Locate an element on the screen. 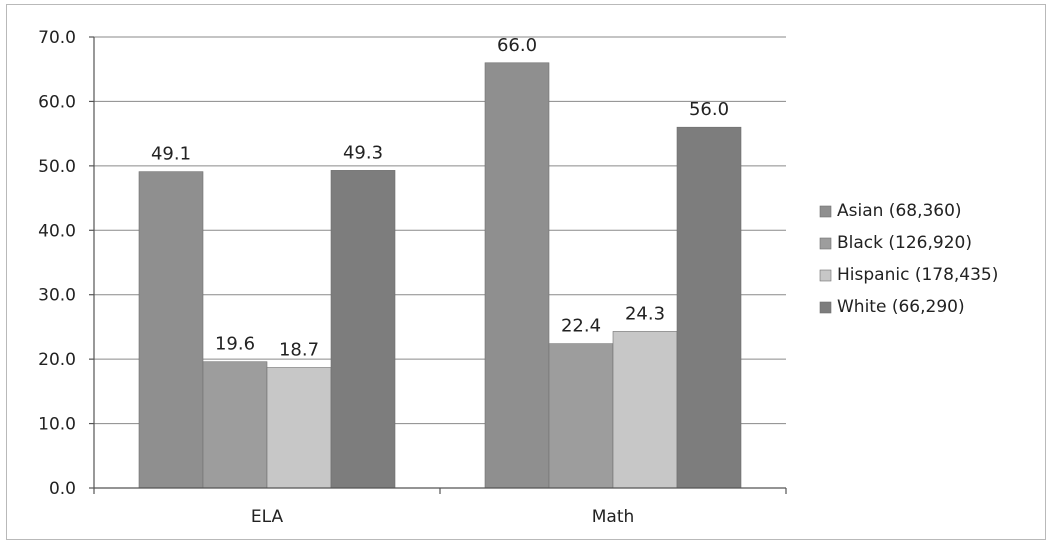 This screenshot has height=545, width=1052. legend-label: Black (126,920) is located at coordinates (904, 243).